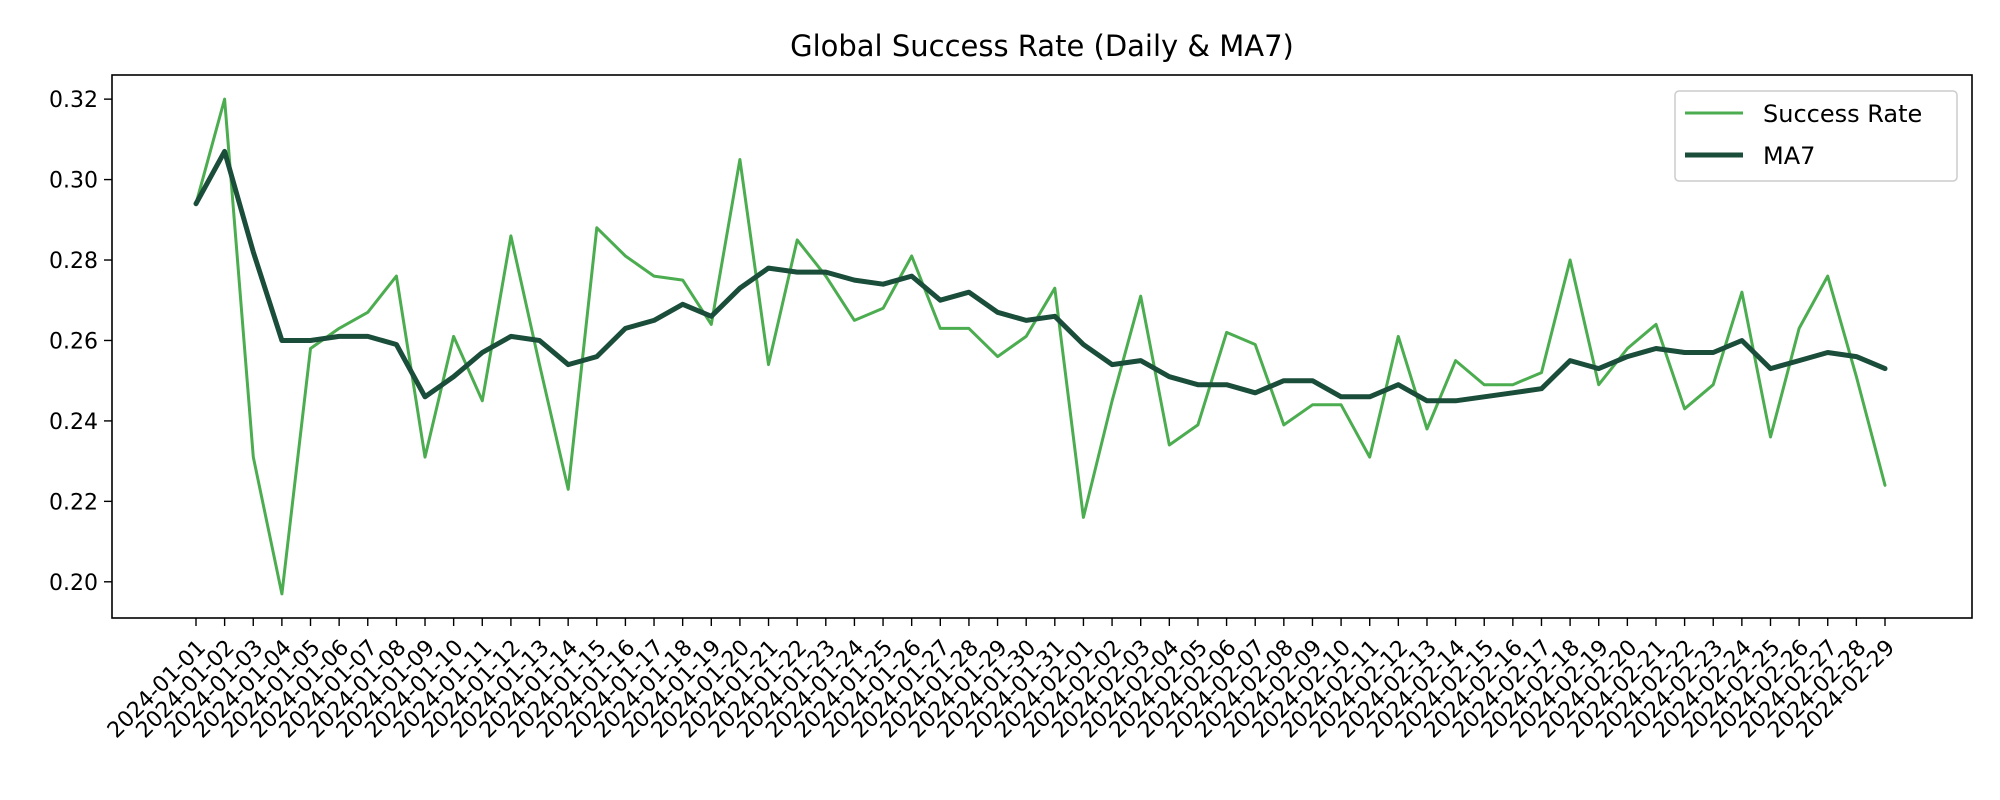  I want to click on legend: Success Rate MA7, so click(1816, 136).